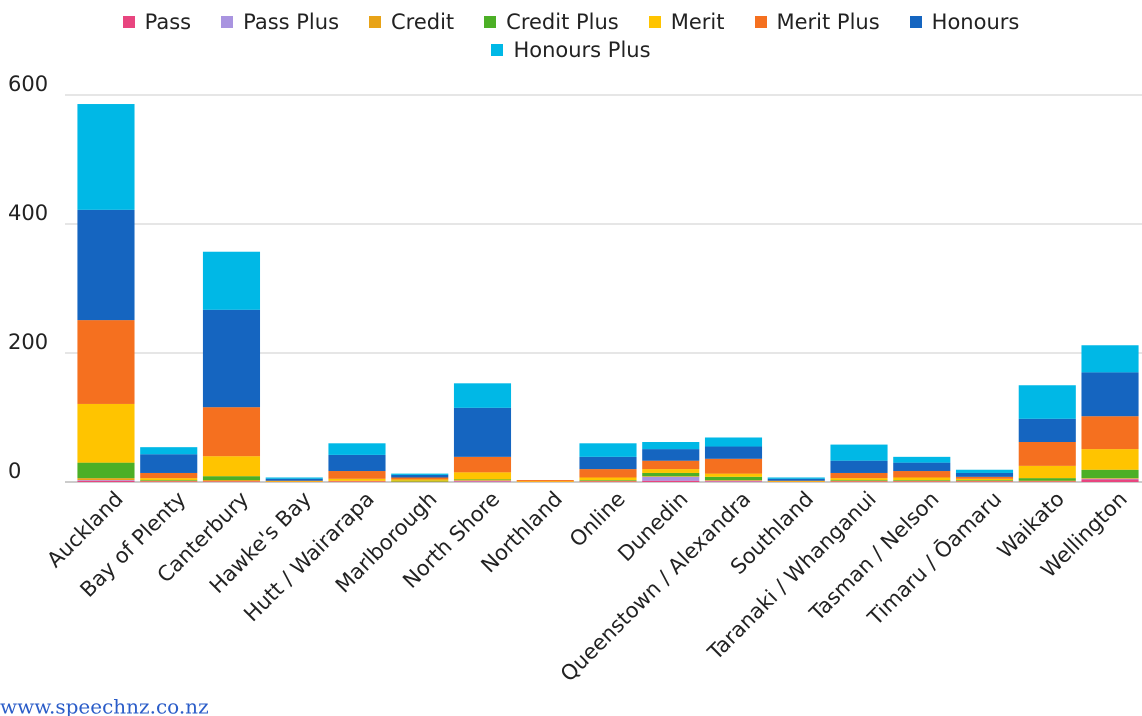  I want to click on legend-item: Pass, so click(157, 22).